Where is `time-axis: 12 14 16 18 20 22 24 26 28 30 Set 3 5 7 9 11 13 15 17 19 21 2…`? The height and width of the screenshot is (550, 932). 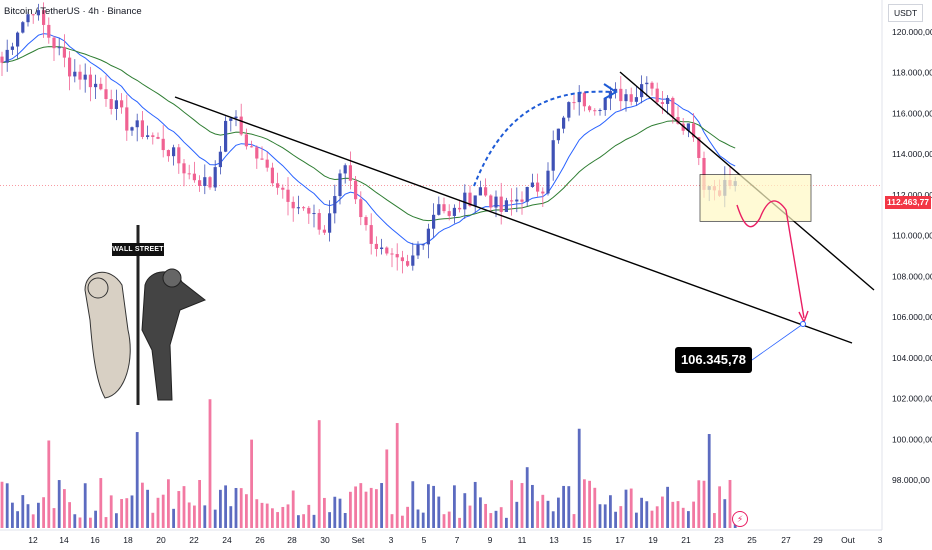 time-axis: 12 14 16 18 20 22 24 26 28 30 Set 3 5 7 9 11 13 15 17 19 21 2… is located at coordinates (455, 540).